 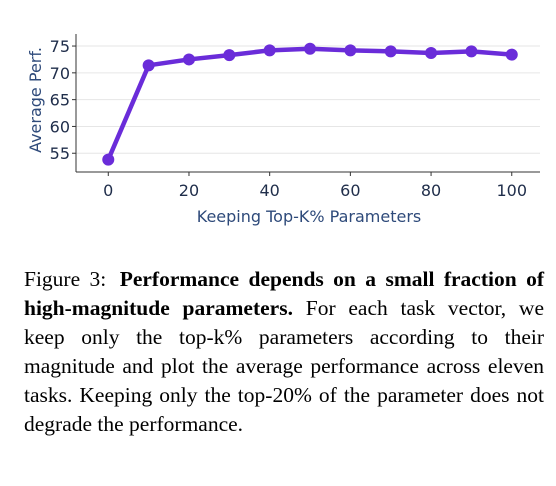 I want to click on x-tick-label: 0, so click(x=108, y=190).